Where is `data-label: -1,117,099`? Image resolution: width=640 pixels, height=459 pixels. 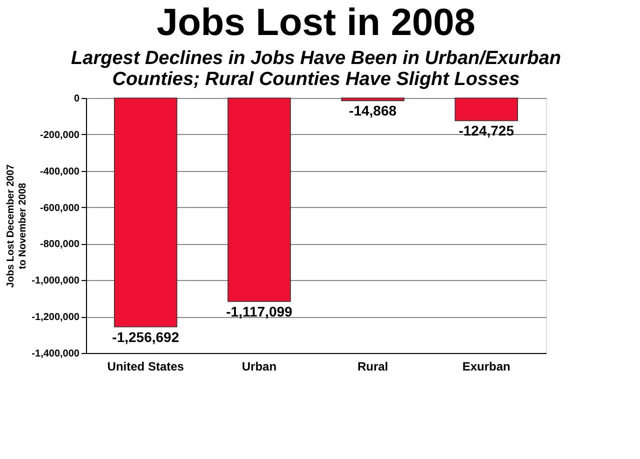
data-label: -1,117,099 is located at coordinates (259, 311).